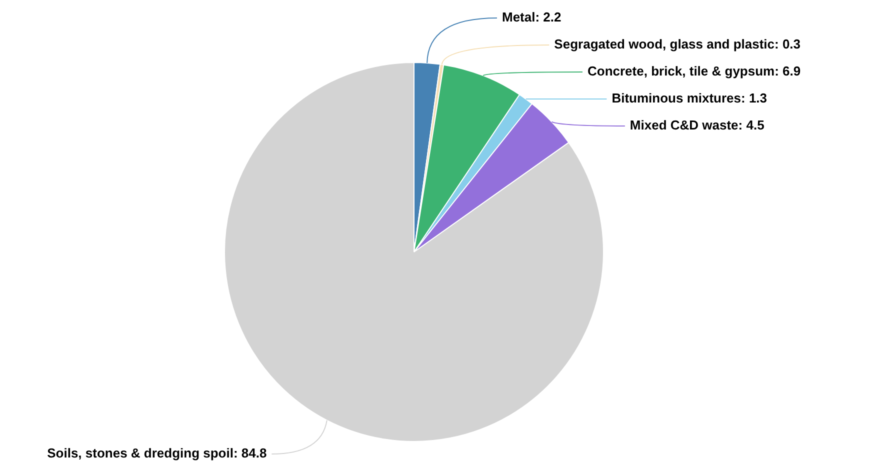 This screenshot has width=879, height=472. Describe the element at coordinates (787, 44) in the screenshot. I see `data-label: : 0.3` at that location.